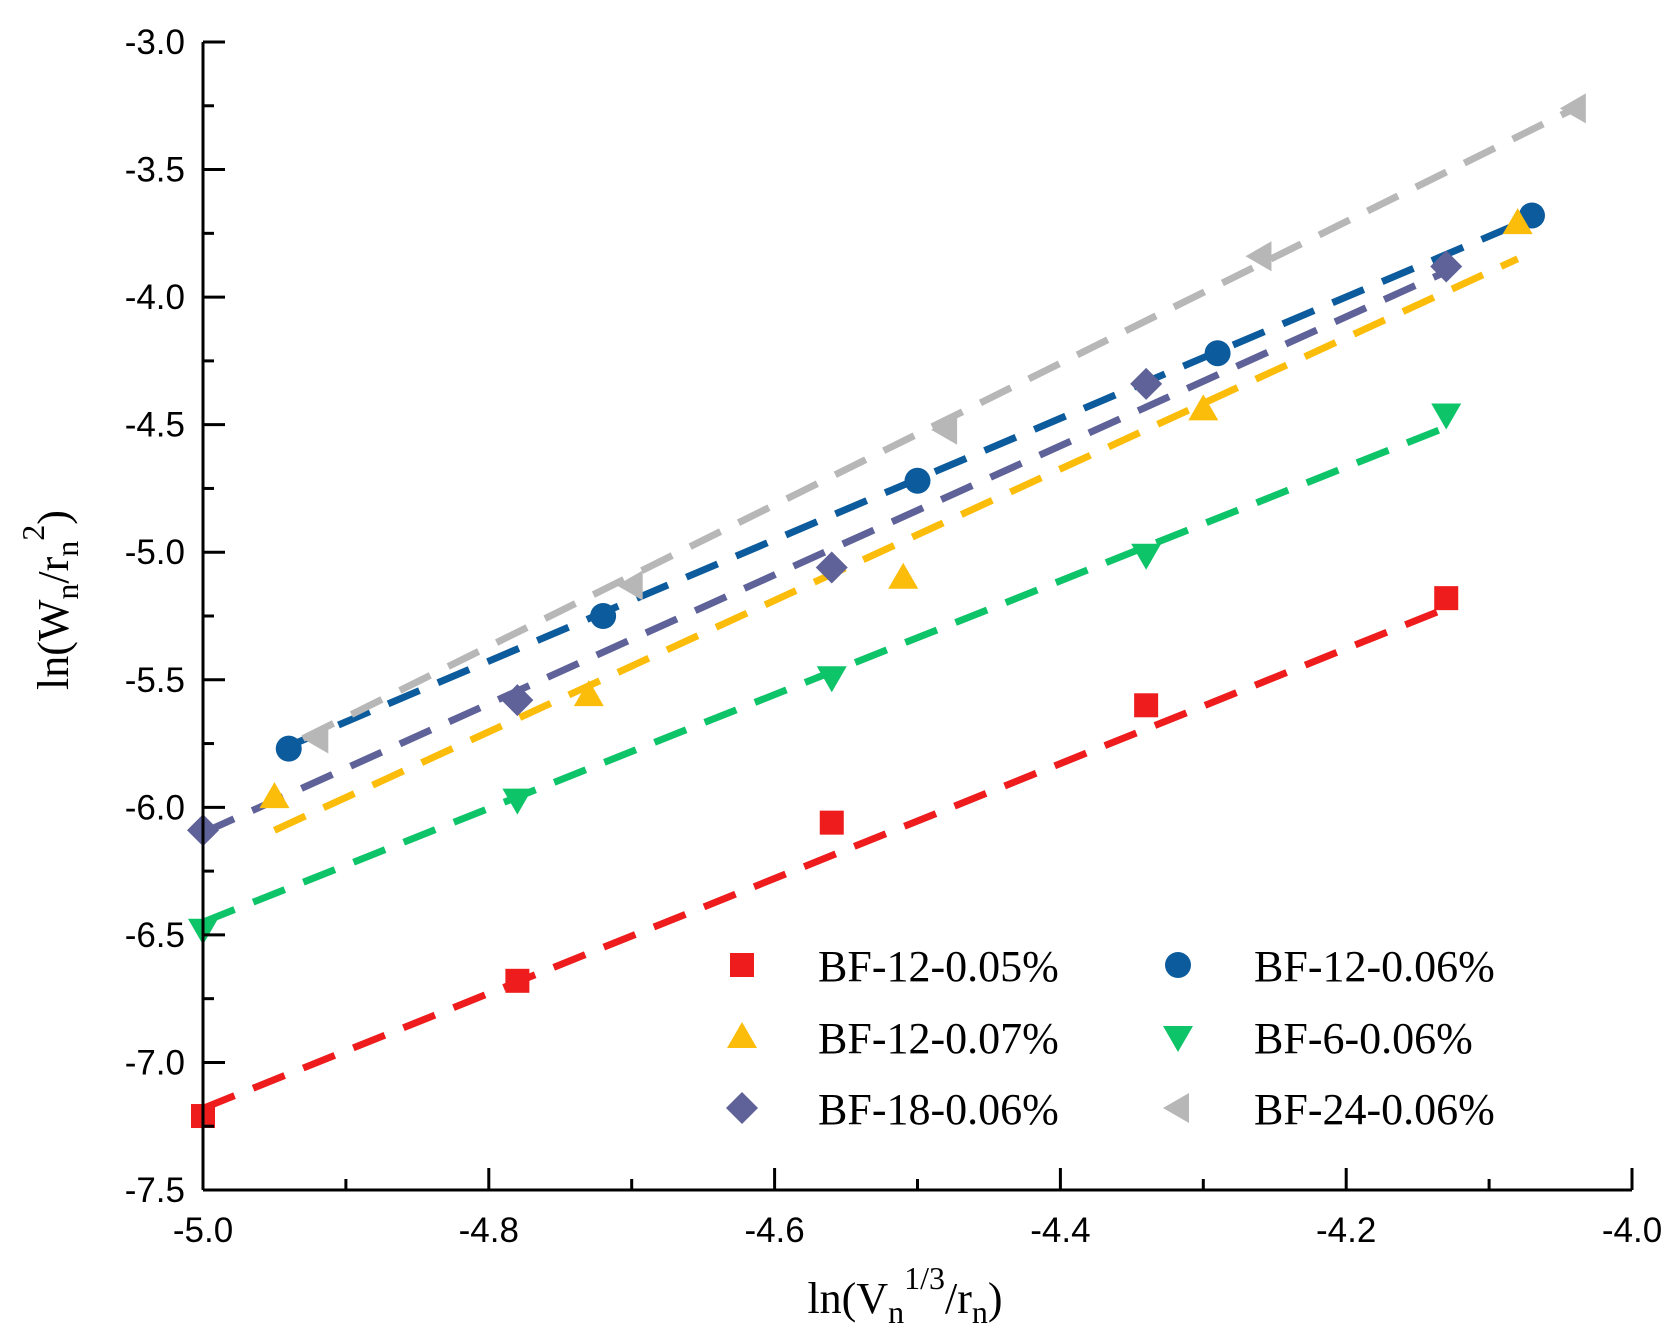  Describe the element at coordinates (1346, 1230) in the screenshot. I see `x-tick-label: -4.2` at that location.